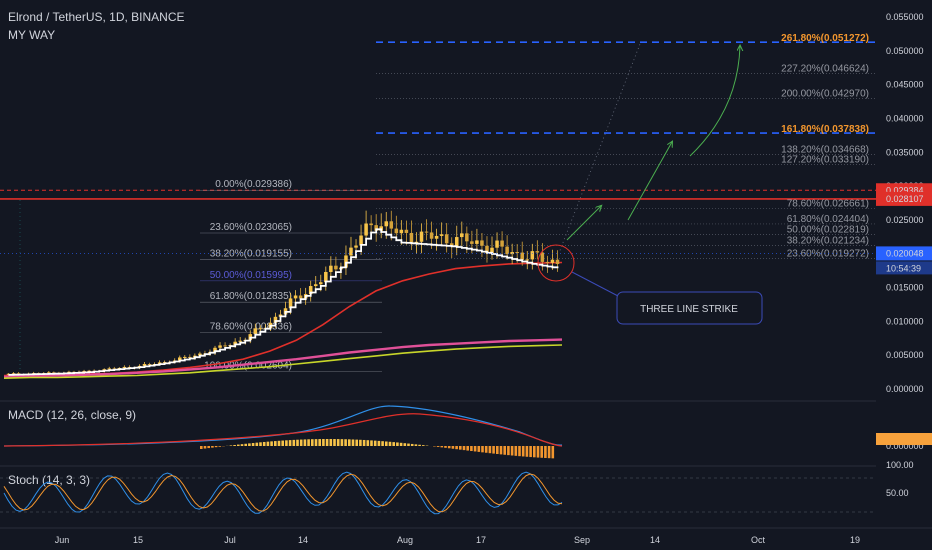  I want to click on macd-label: MACD (12, 26, close, 9), so click(72, 415).